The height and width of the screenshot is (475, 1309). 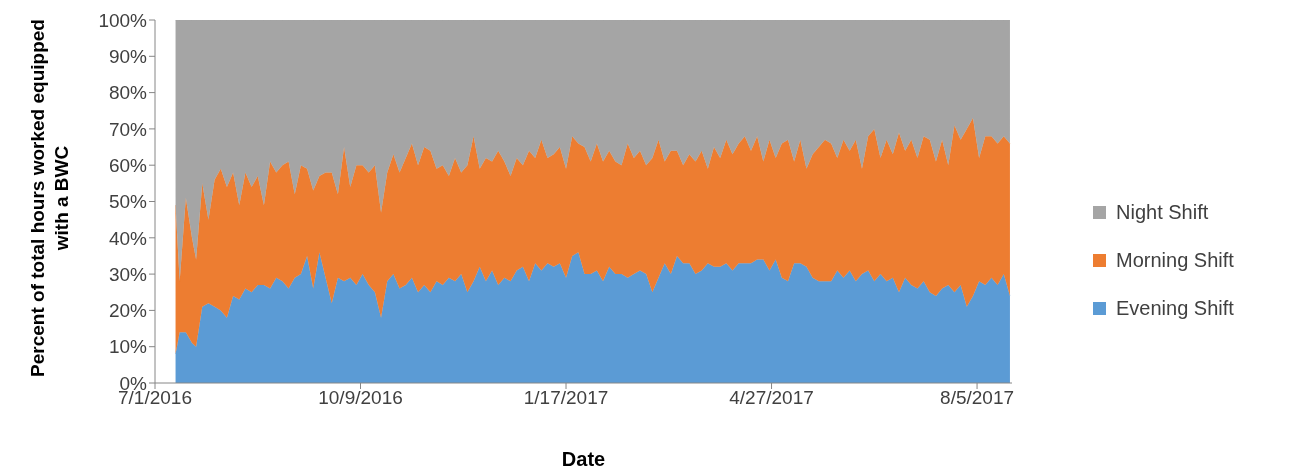 What do you see at coordinates (49, 198) in the screenshot?
I see `y-axis-title: Percent of total hours worked equipped with a BWC` at bounding box center [49, 198].